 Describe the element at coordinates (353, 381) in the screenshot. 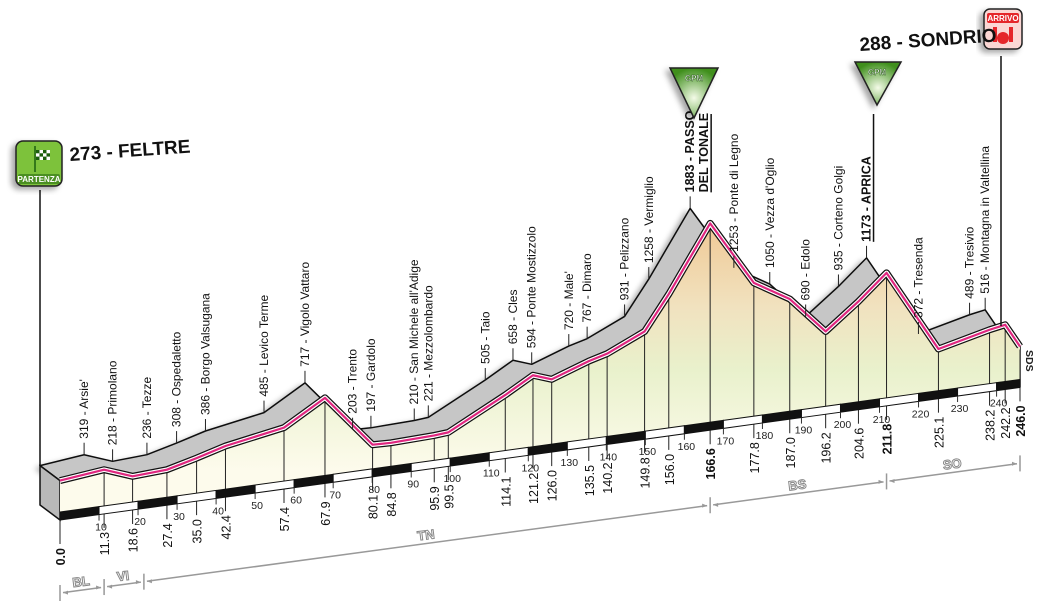

I see `location-label: 203 - Trento` at that location.